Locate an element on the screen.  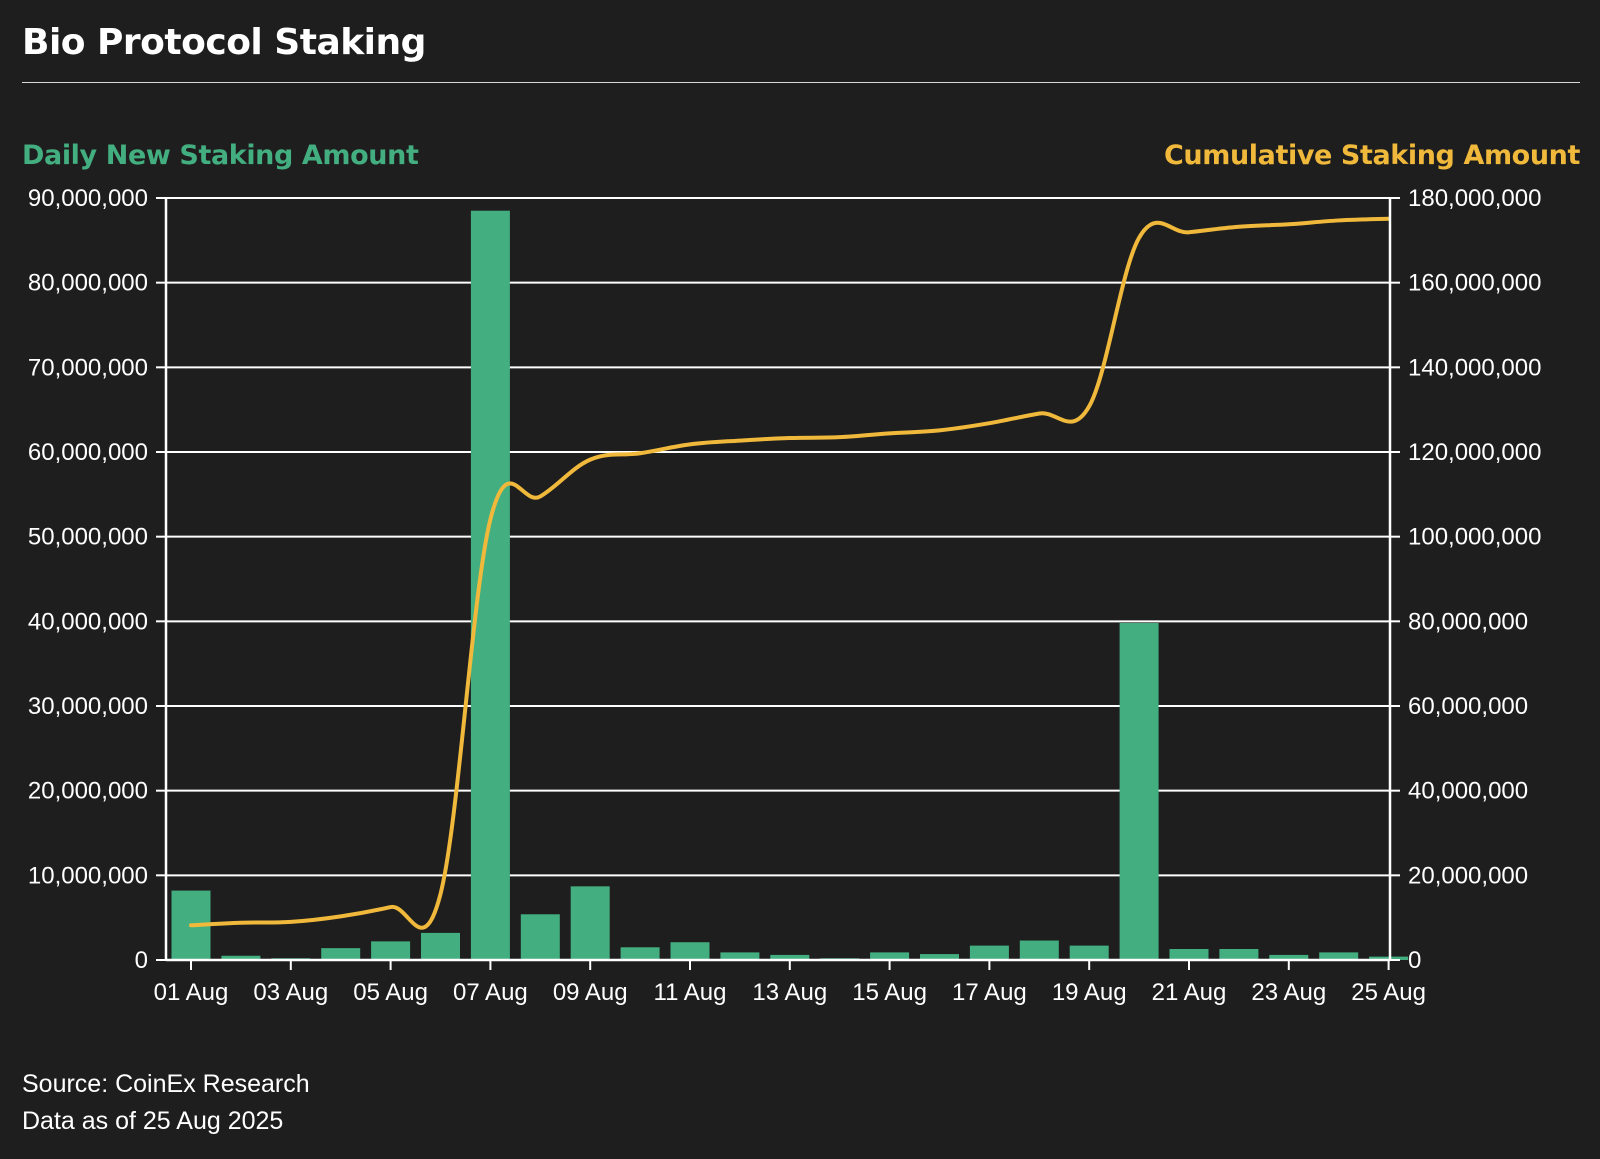
source-note: Source: CoinEx Research is located at coordinates (166, 1084).